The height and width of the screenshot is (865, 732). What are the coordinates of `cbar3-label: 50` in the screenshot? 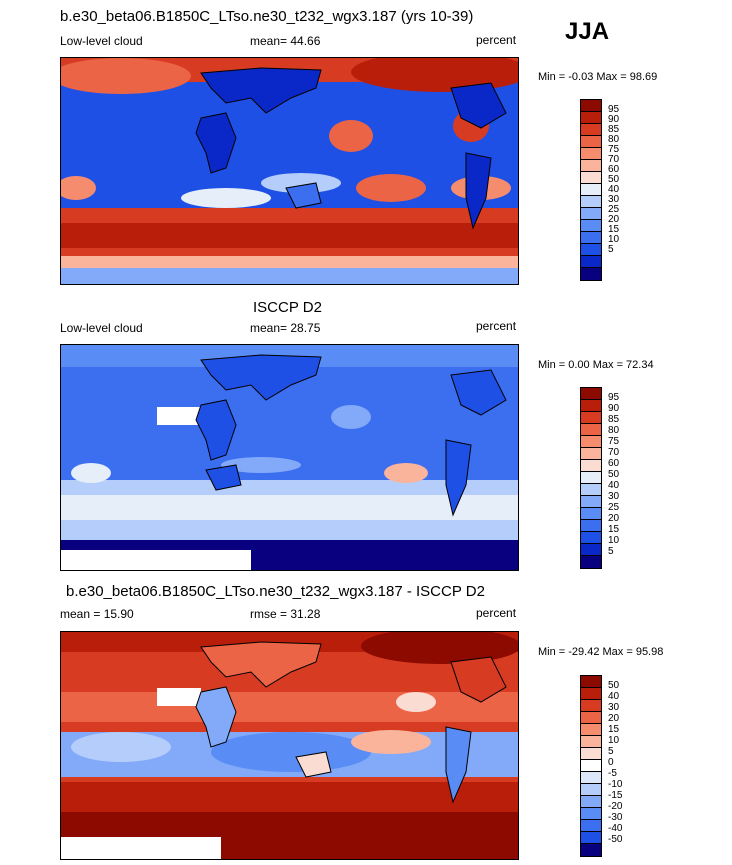 It's located at (614, 685).